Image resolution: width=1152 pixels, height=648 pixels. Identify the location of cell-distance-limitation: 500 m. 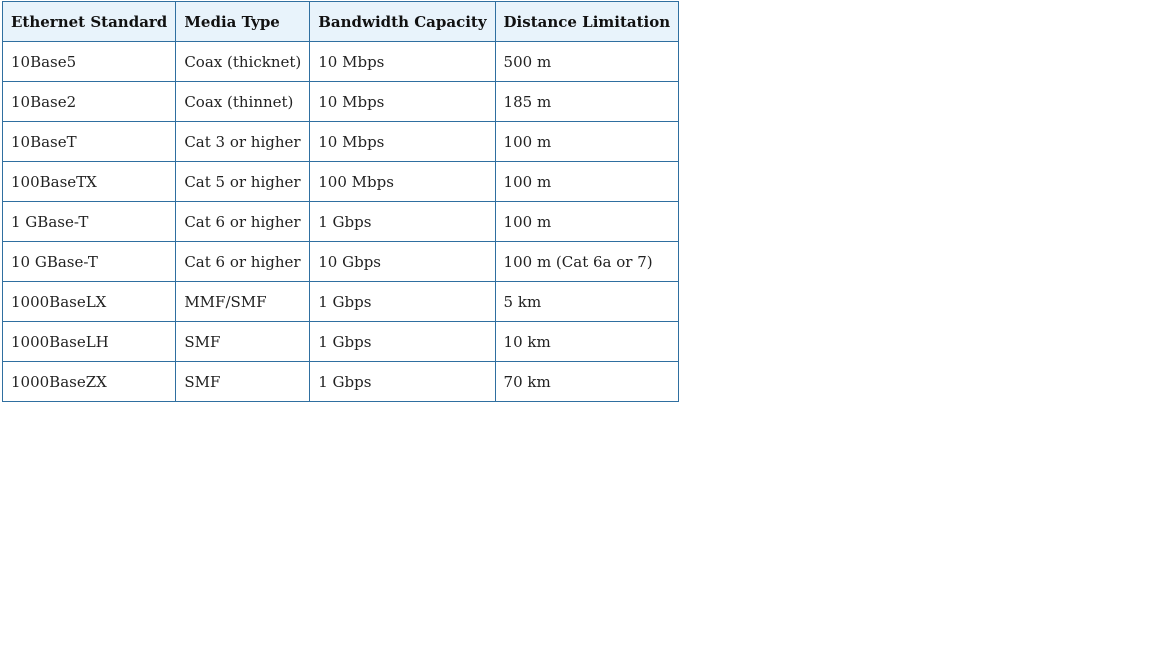
(587, 61).